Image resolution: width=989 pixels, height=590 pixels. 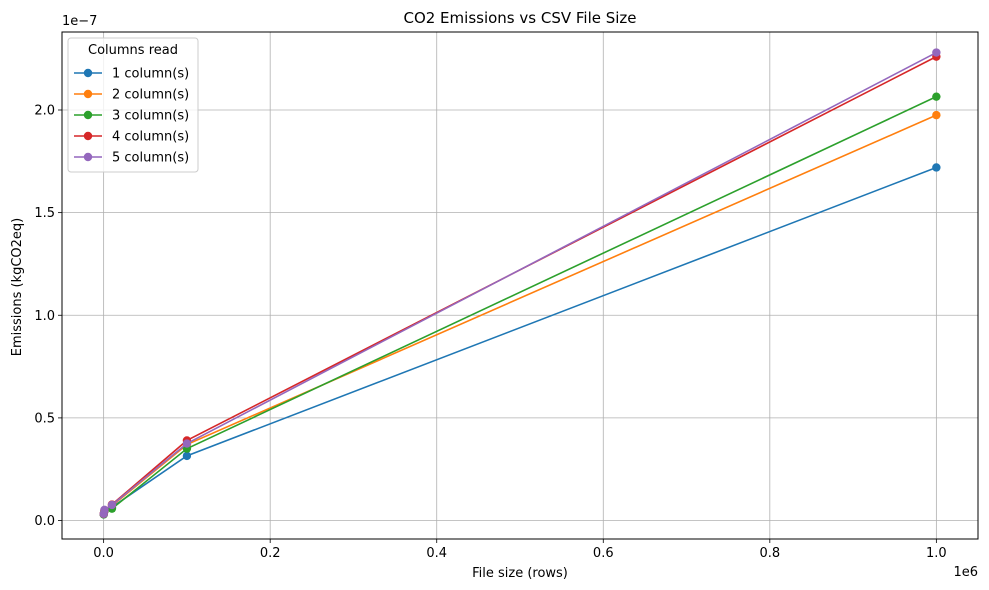 I want to click on legend-box, so click(x=133, y=105).